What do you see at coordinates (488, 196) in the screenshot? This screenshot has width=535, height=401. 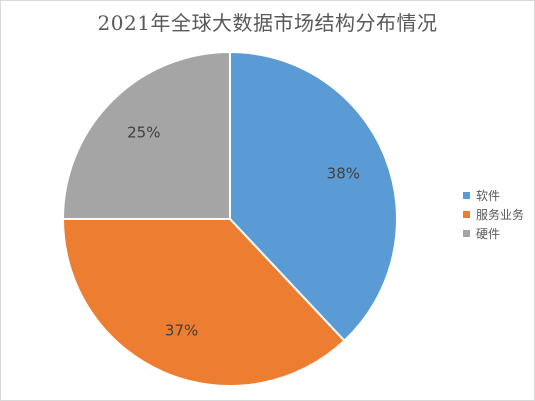 I see `legend-label: 软件` at bounding box center [488, 196].